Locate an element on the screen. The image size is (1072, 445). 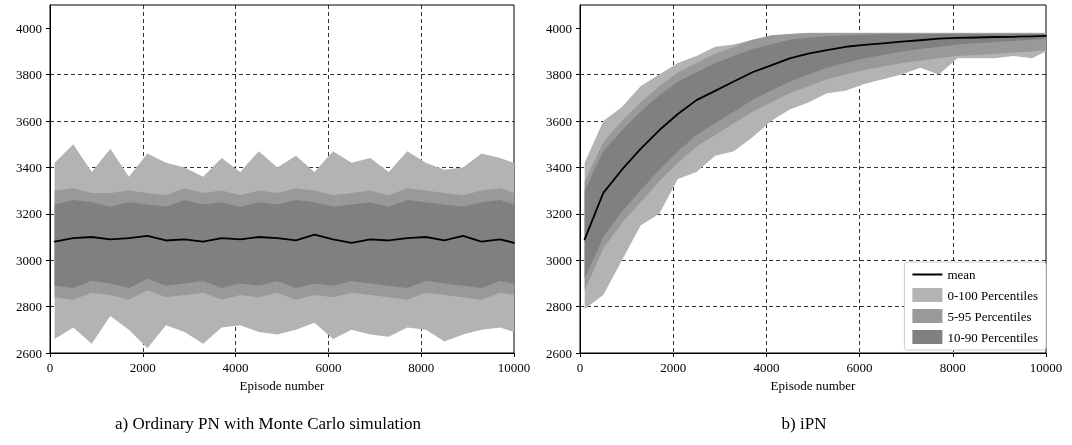
text: b) iPN is located at coordinates (804, 423).